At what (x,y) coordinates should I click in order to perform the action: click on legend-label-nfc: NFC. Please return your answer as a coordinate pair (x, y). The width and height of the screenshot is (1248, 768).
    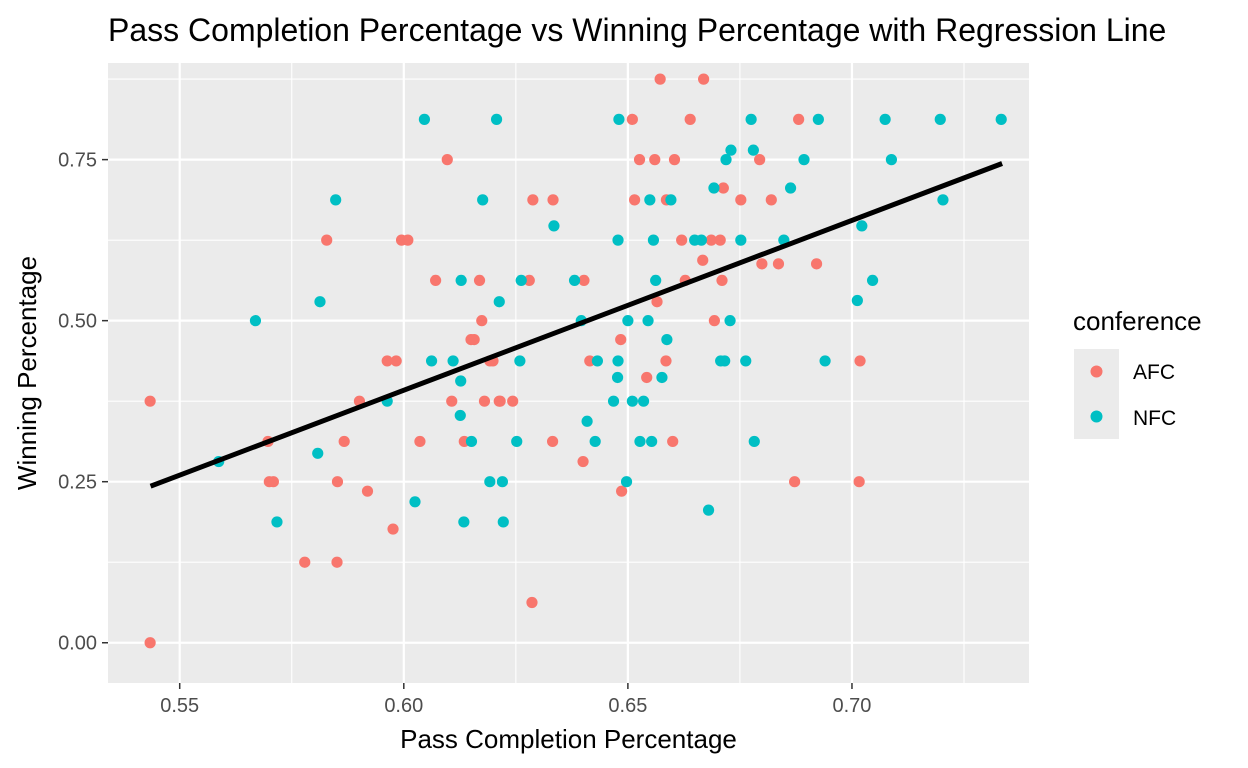
    Looking at the image, I should click on (1154, 418).